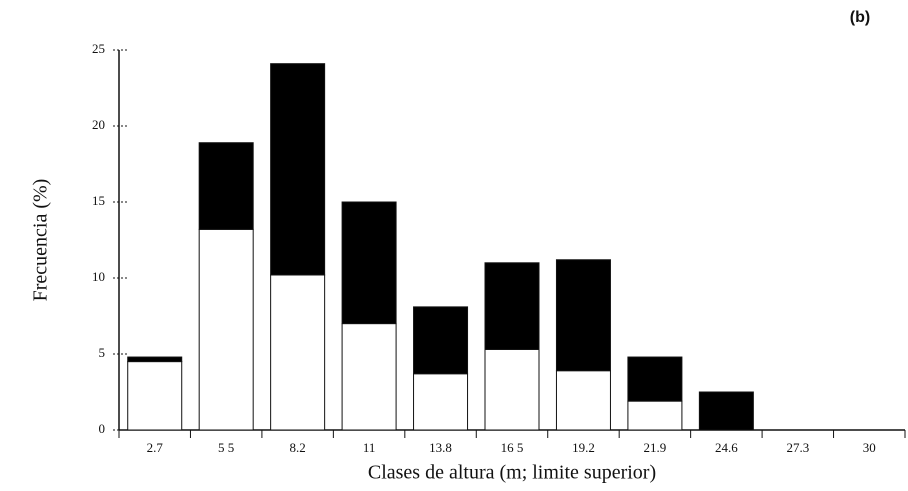  I want to click on x-axis-label: Clases de altura (m; limite superior), so click(512, 473).